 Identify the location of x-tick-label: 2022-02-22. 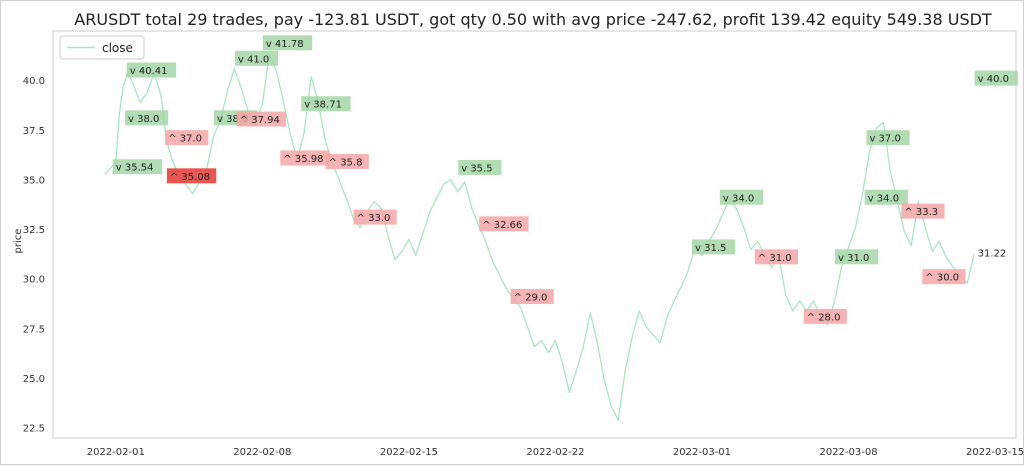
(555, 452).